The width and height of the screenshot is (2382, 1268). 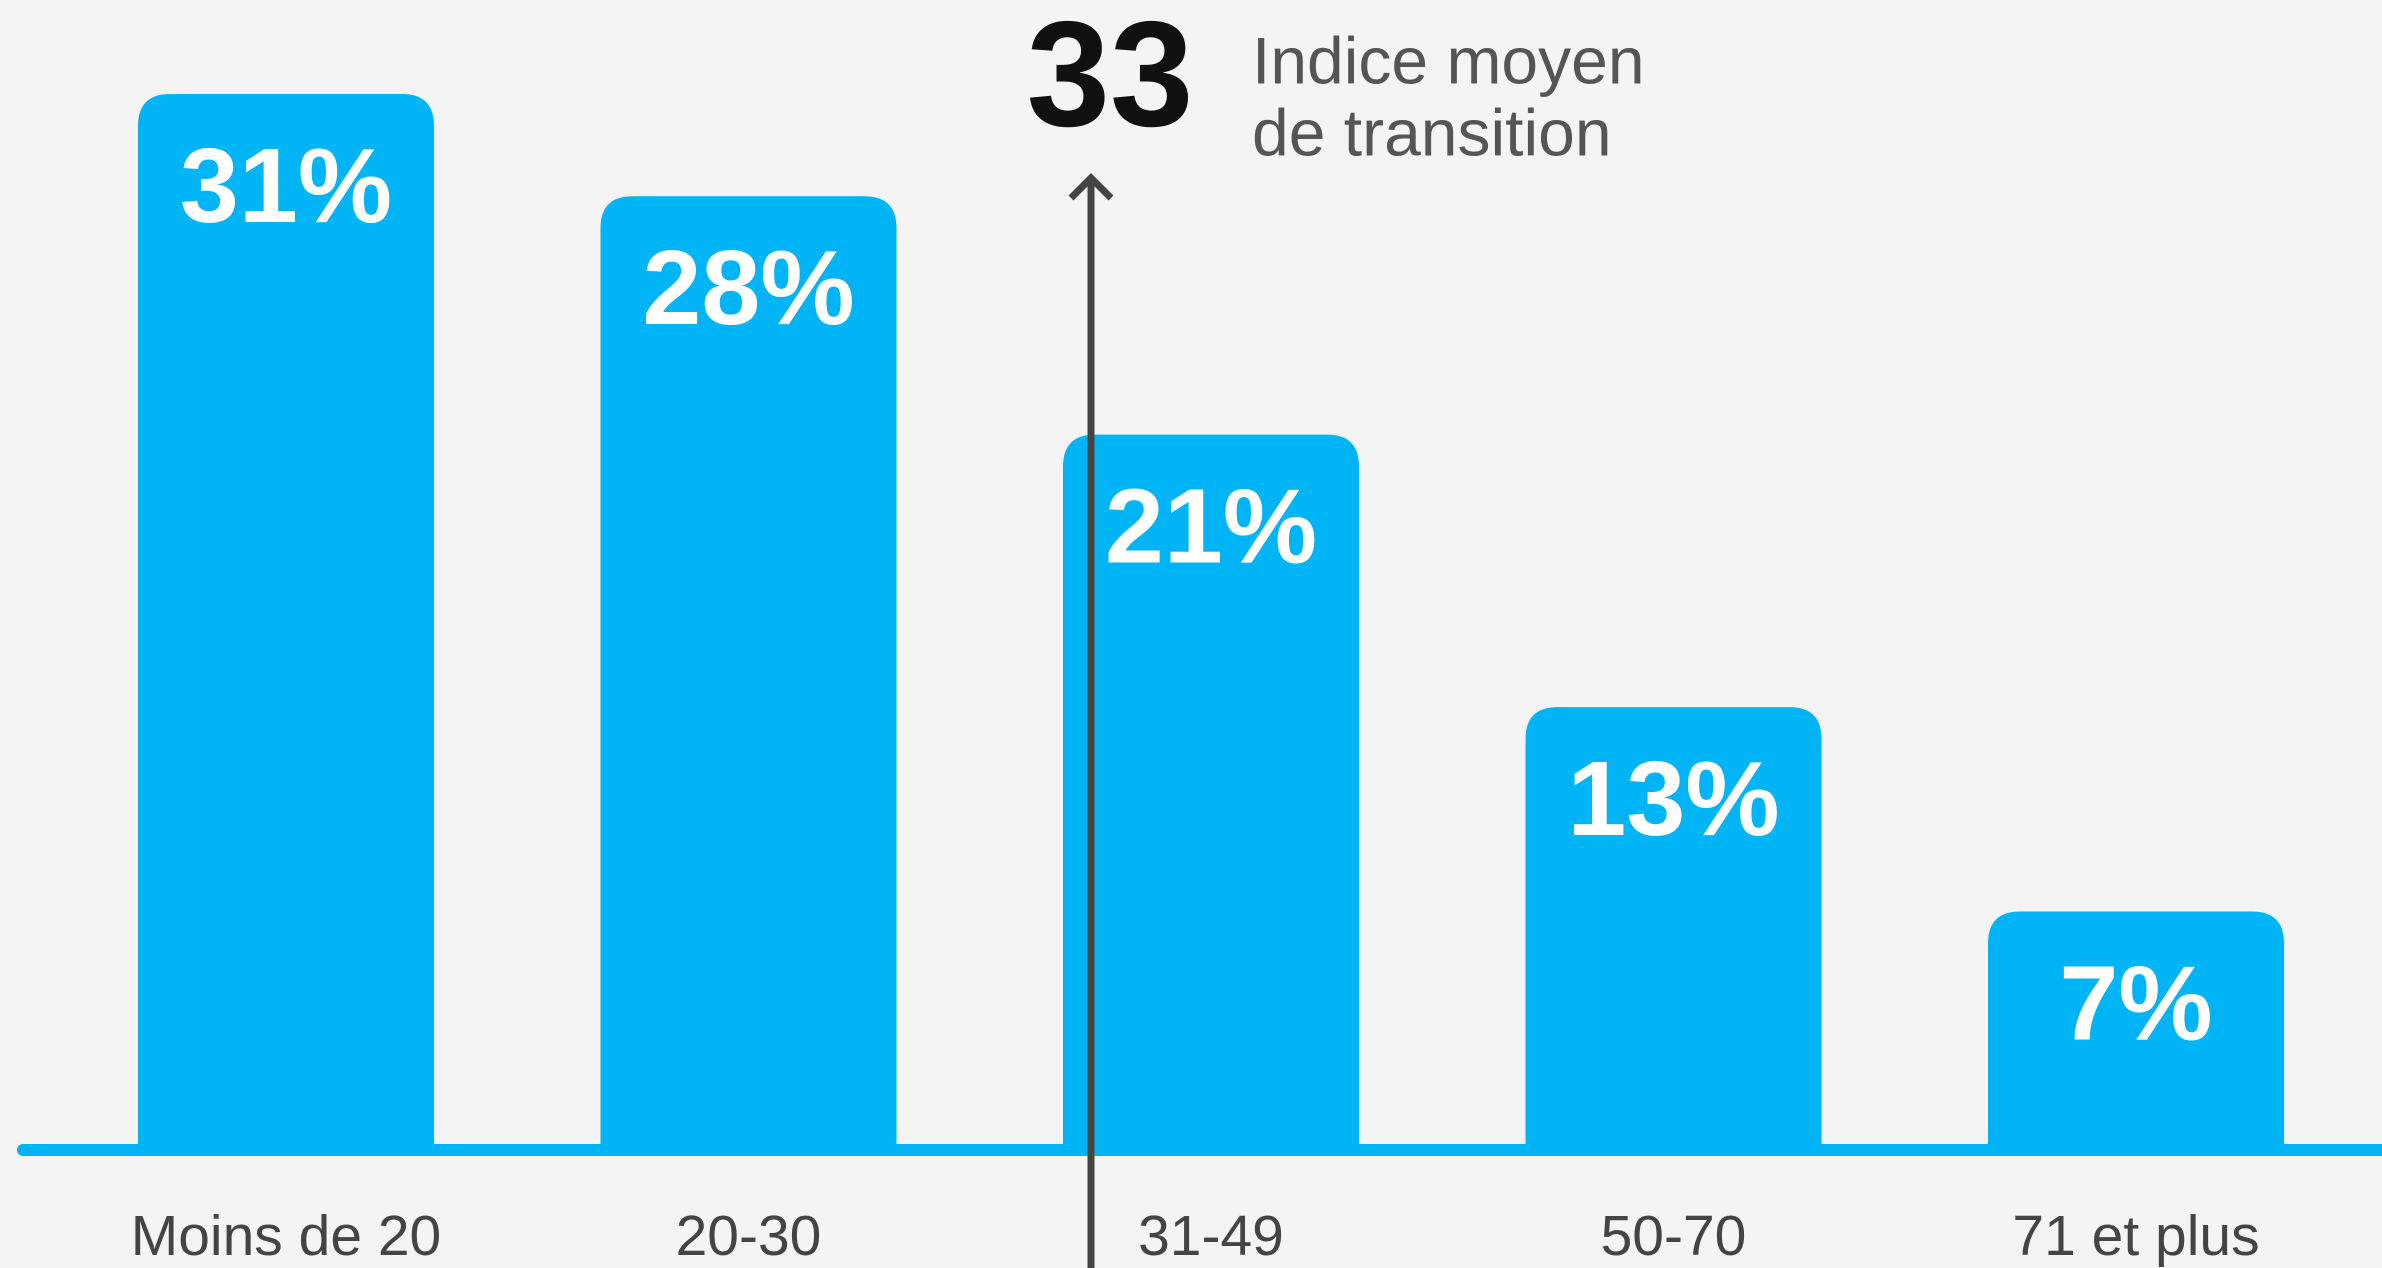 I want to click on annotation-arrowhead, so click(x=1091, y=187).